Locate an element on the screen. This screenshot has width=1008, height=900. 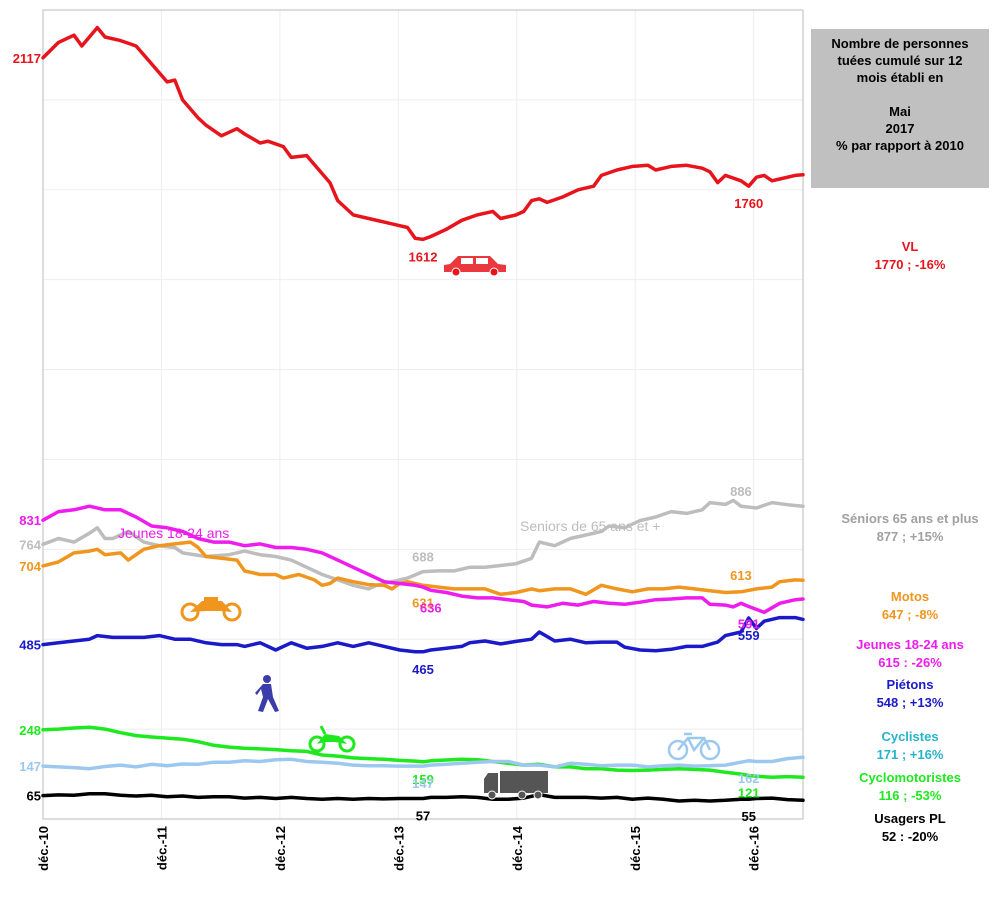
series-line-jeunes is located at coordinates (423, 559).